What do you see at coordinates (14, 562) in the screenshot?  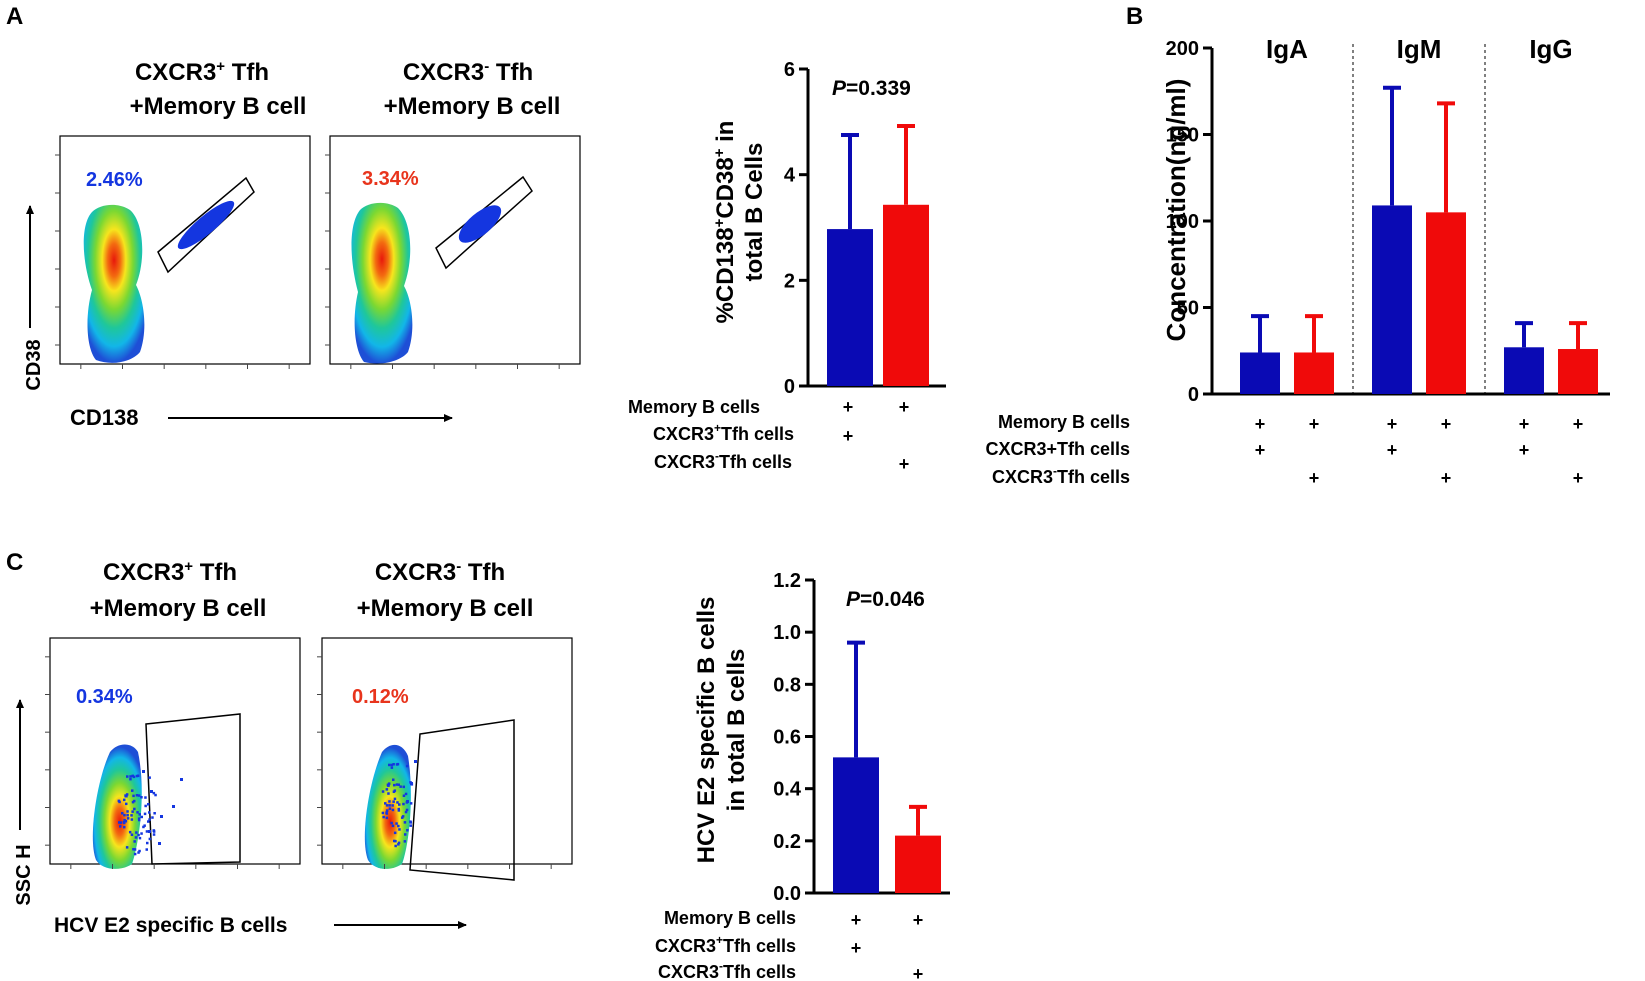 I see `panel-c-letter: C` at bounding box center [14, 562].